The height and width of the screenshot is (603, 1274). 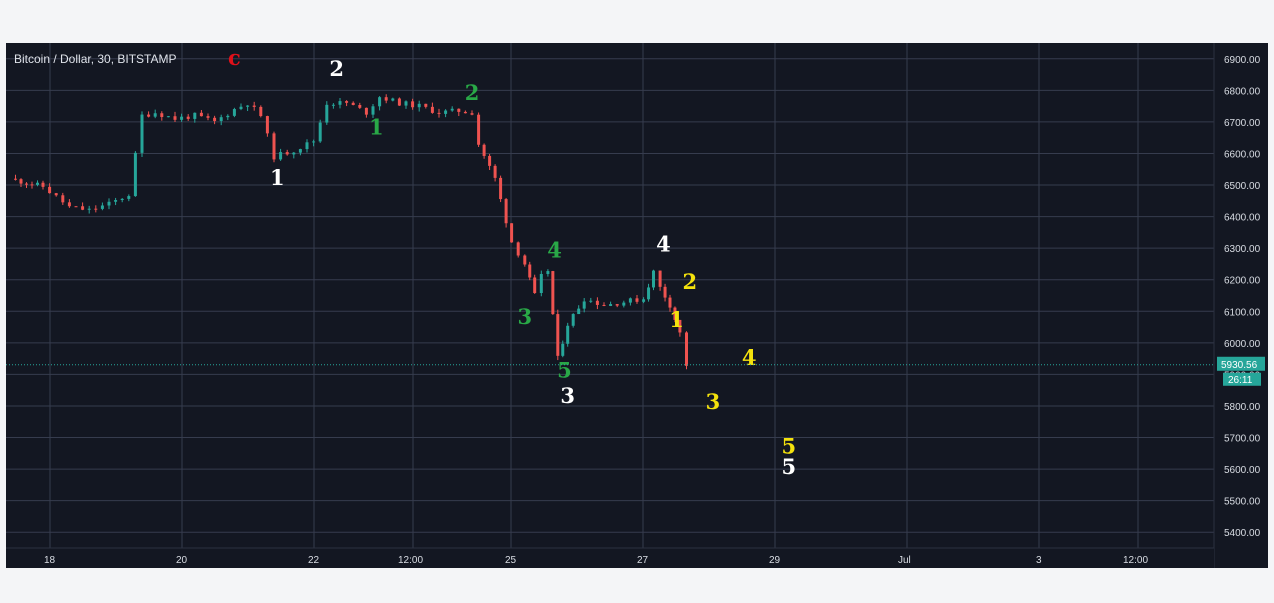 What do you see at coordinates (775, 560) in the screenshot?
I see `time-tick-label: 29` at bounding box center [775, 560].